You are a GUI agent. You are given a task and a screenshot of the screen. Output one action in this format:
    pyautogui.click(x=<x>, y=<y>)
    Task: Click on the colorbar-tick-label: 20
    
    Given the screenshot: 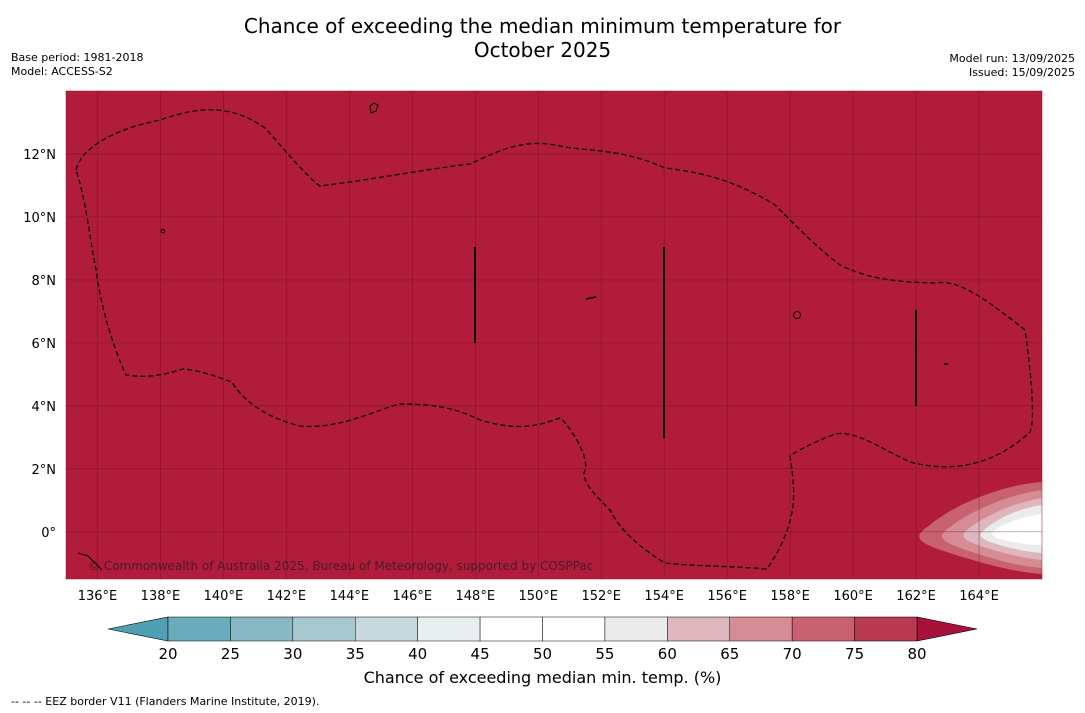 What is the action you would take?
    pyautogui.click(x=167, y=654)
    